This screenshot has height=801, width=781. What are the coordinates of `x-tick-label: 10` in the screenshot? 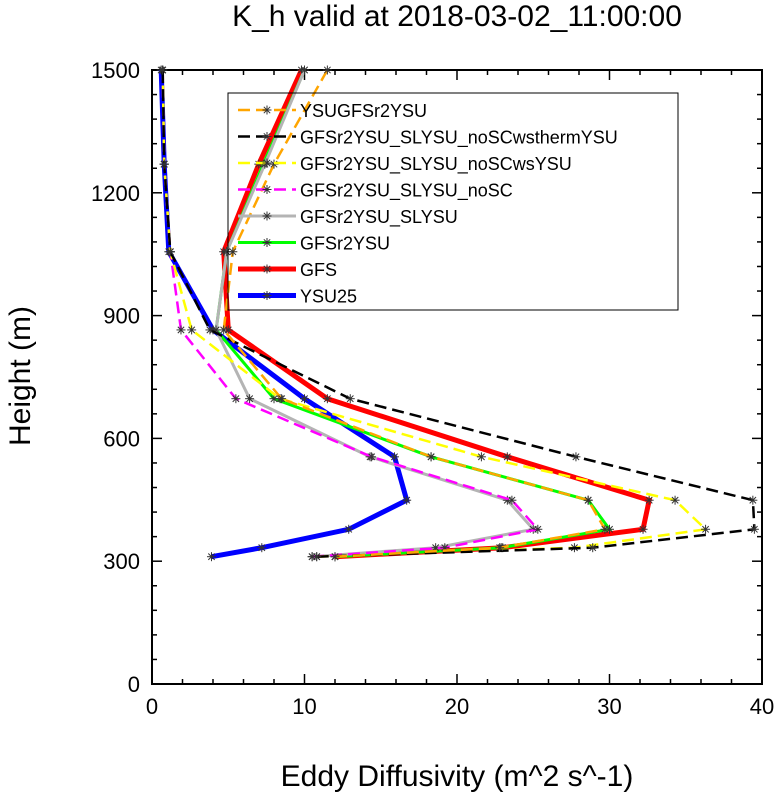 It's located at (304, 706).